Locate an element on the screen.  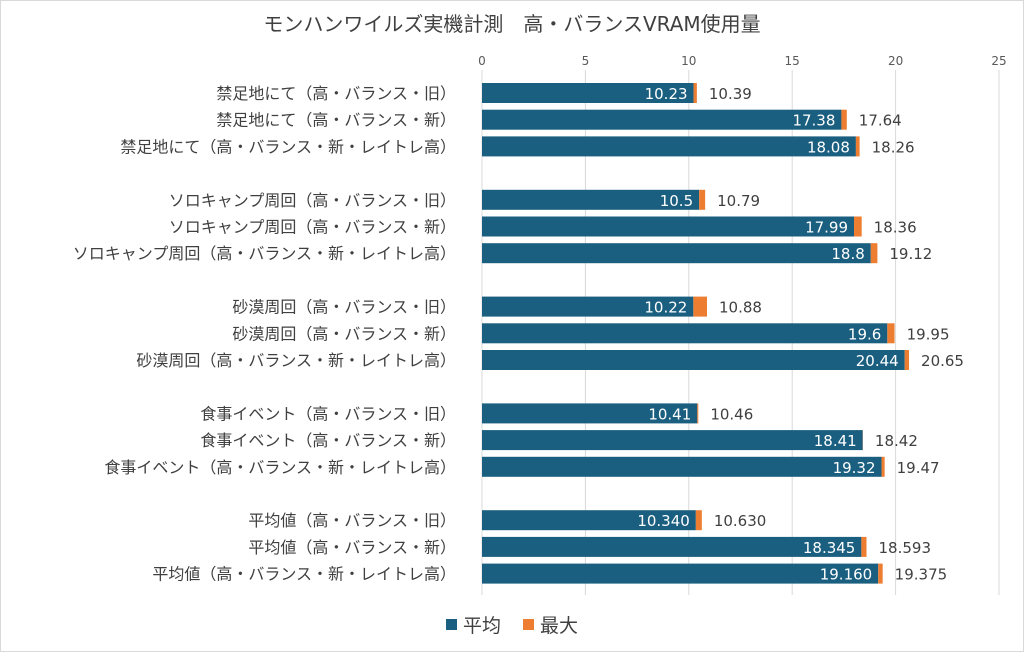
data-label-avg: 18.8 is located at coordinates (847, 254).